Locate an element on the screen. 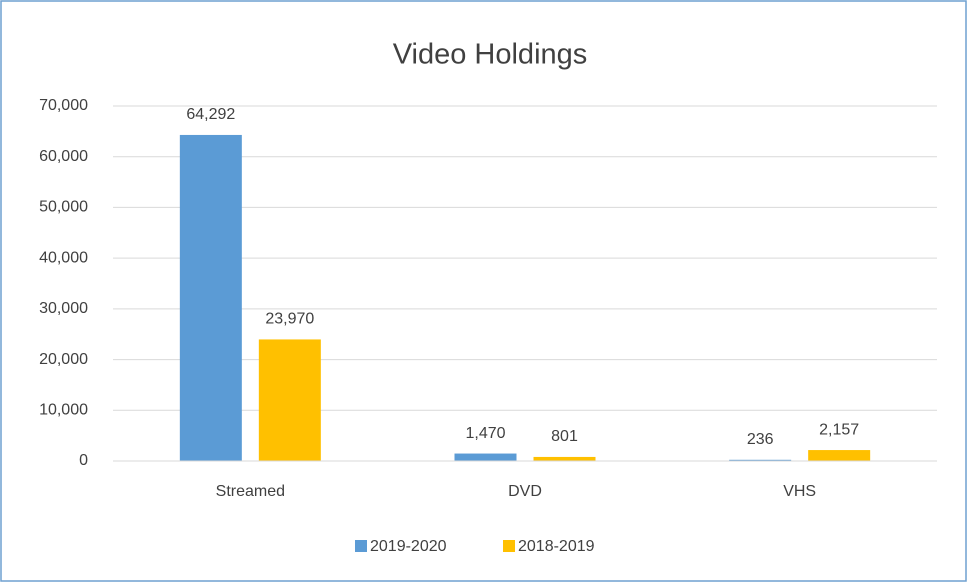 The width and height of the screenshot is (967, 582). data-label: 1,470 is located at coordinates (485, 433).